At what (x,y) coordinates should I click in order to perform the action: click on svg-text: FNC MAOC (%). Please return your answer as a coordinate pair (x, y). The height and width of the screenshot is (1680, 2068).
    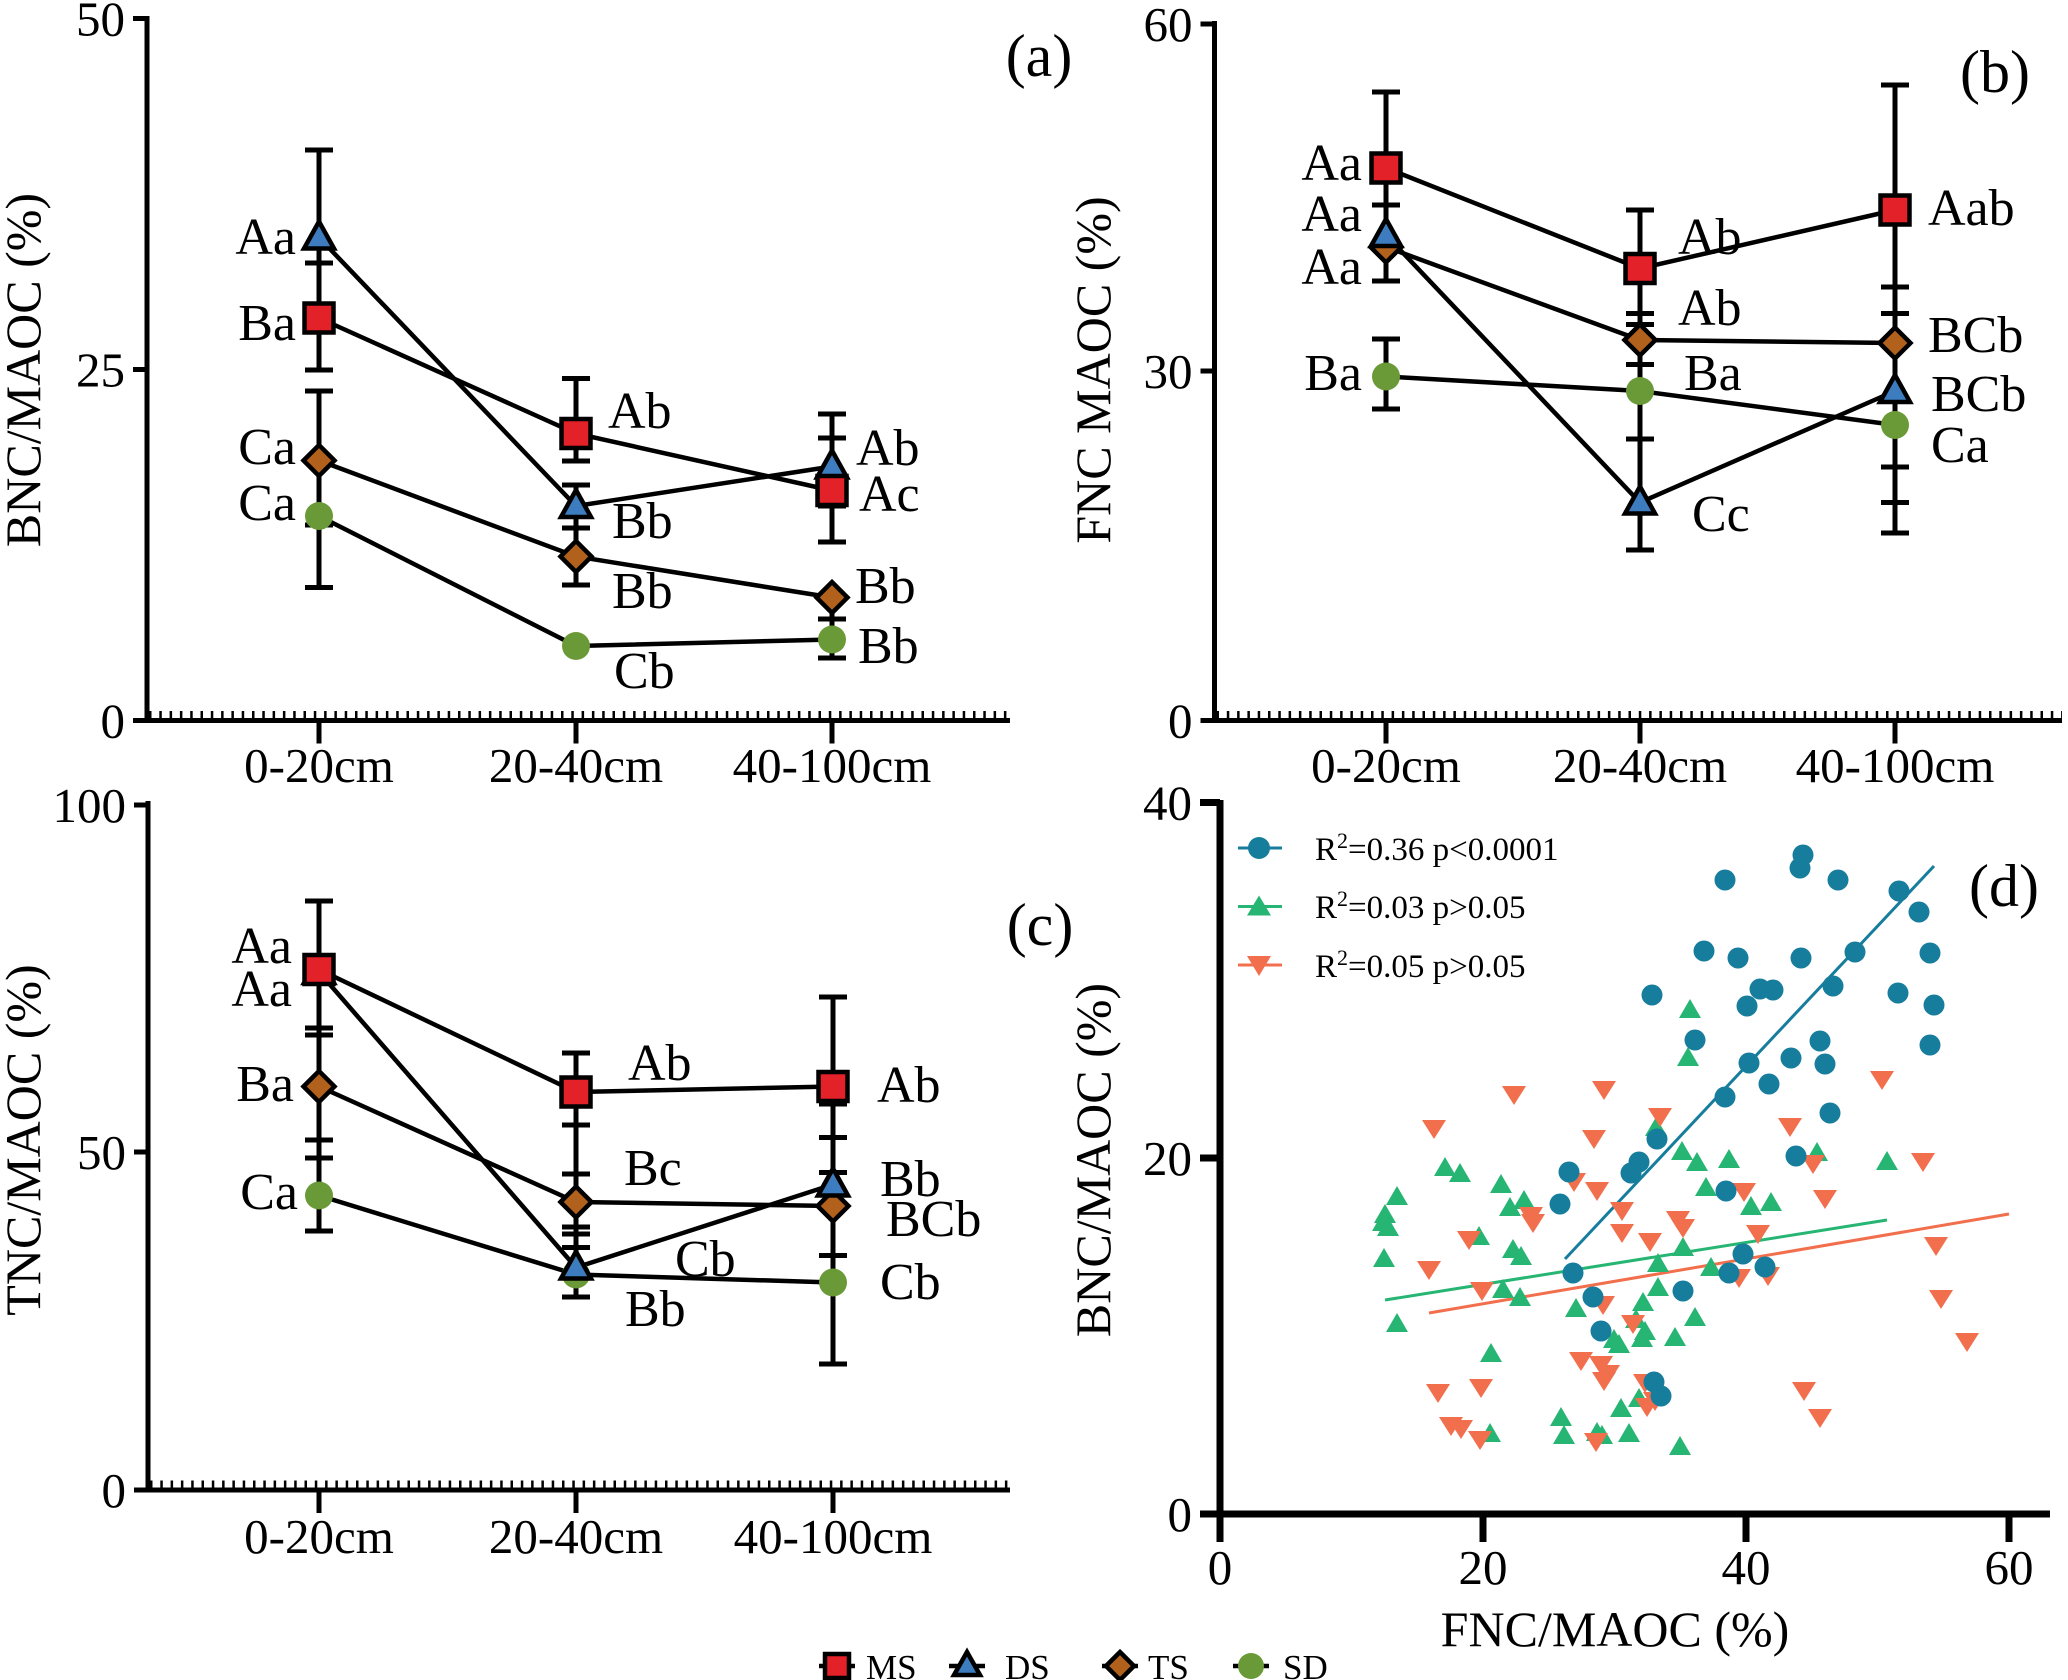
    Looking at the image, I should click on (1093, 369).